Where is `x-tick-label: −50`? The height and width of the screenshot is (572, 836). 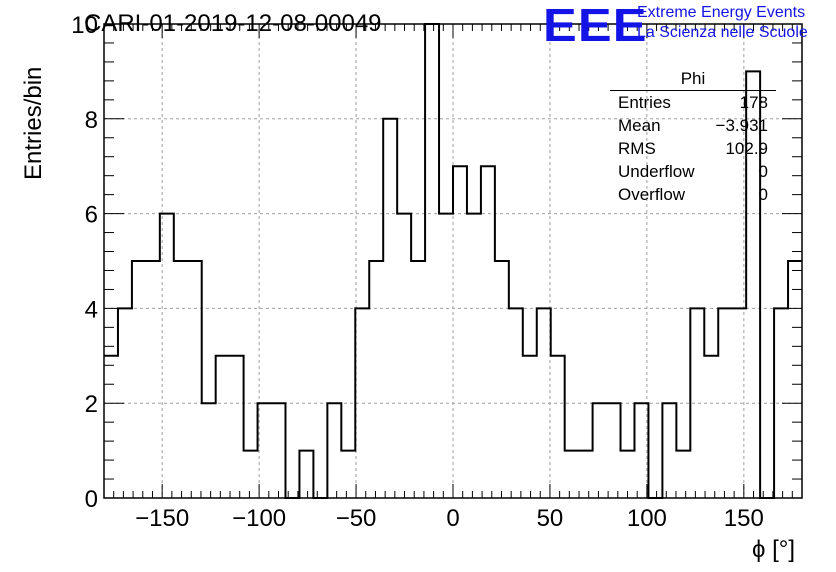 x-tick-label: −50 is located at coordinates (356, 518).